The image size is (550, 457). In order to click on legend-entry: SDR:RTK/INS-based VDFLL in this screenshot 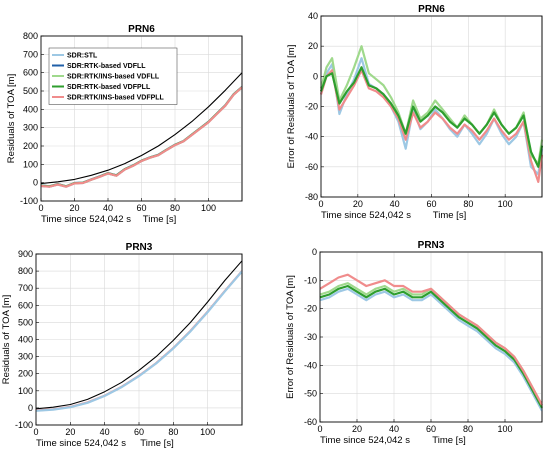, I will do `click(113, 77)`.